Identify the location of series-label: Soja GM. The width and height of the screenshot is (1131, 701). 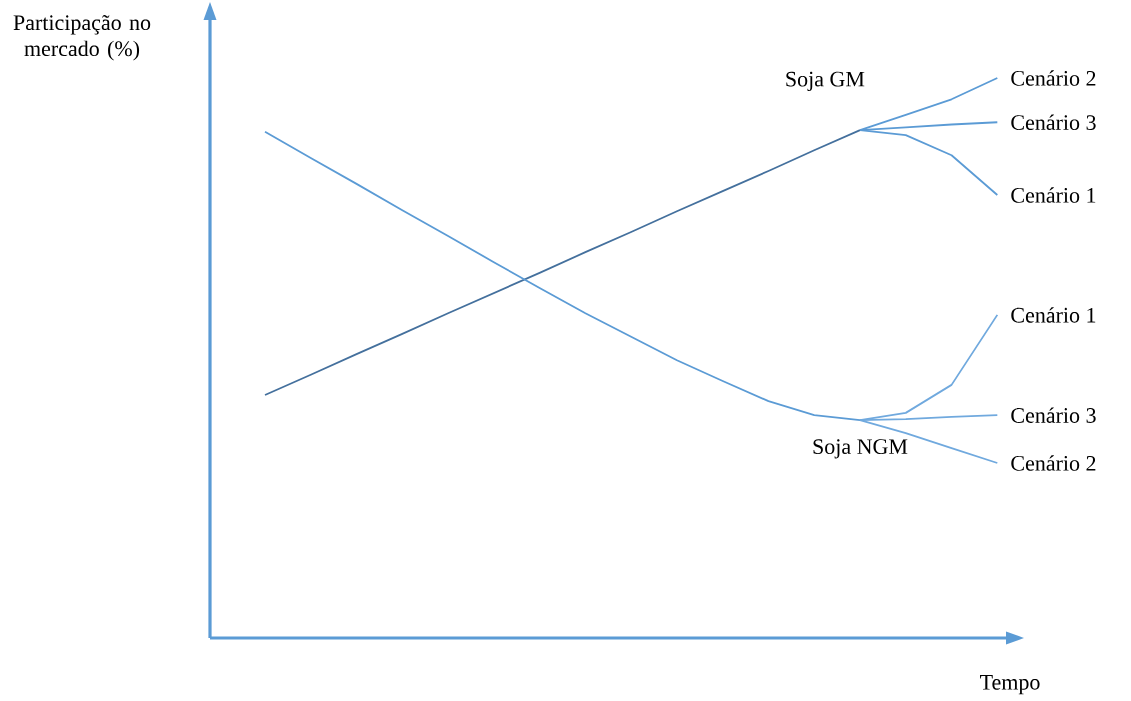
(825, 81).